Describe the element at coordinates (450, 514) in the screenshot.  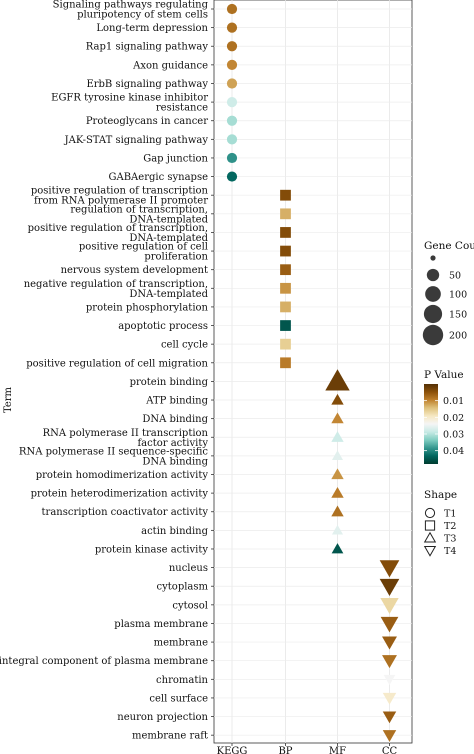
I see `legend-shape-label: T1` at that location.